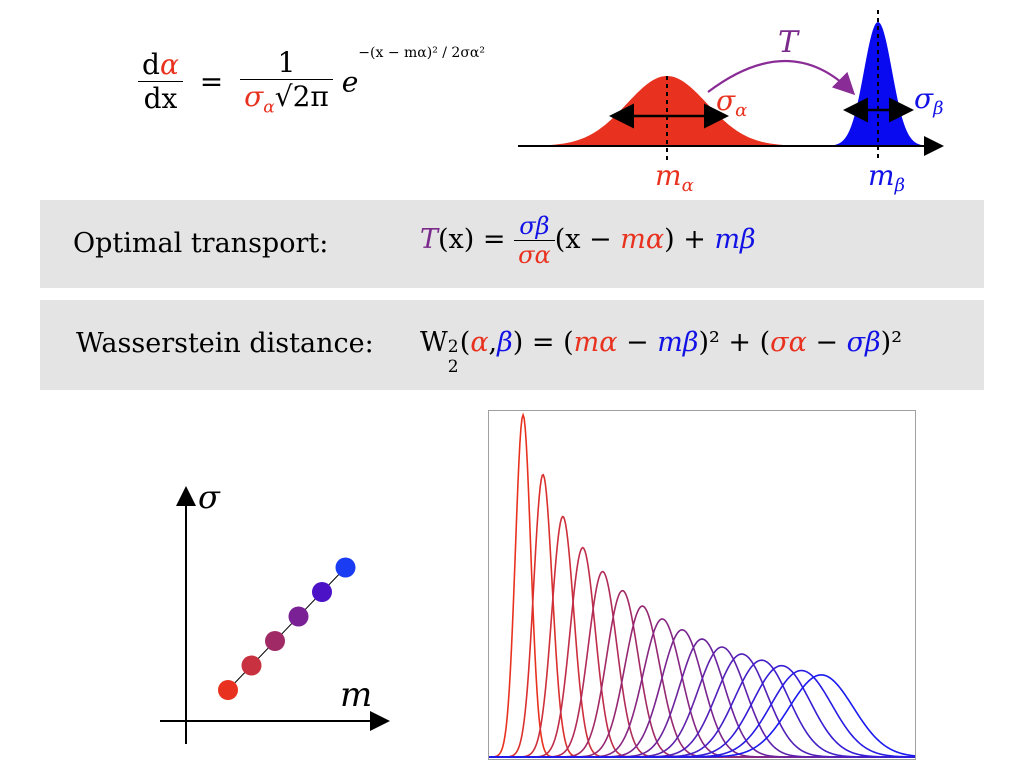  What do you see at coordinates (151, 65) in the screenshot?
I see `lhs-d: d` at bounding box center [151, 65].